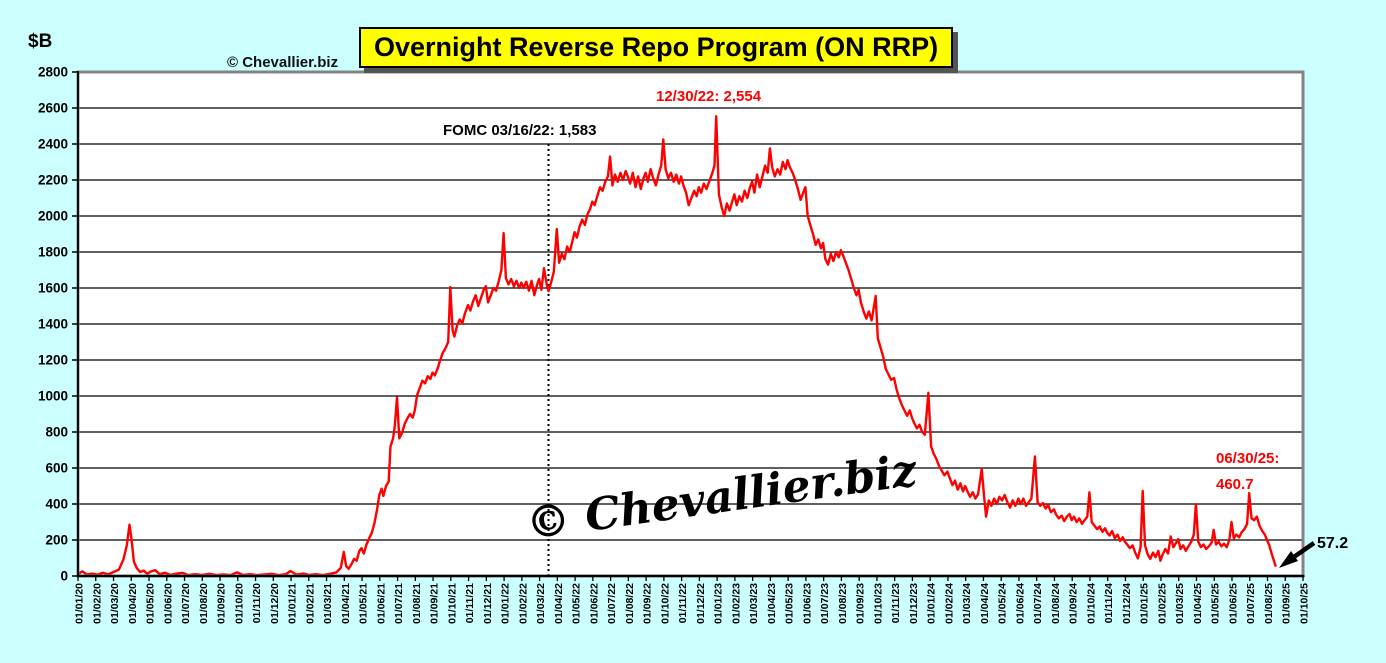 This screenshot has height=663, width=1386. What do you see at coordinates (648, 603) in the screenshot?
I see `x-axis-label: 01/09/22` at bounding box center [648, 603].